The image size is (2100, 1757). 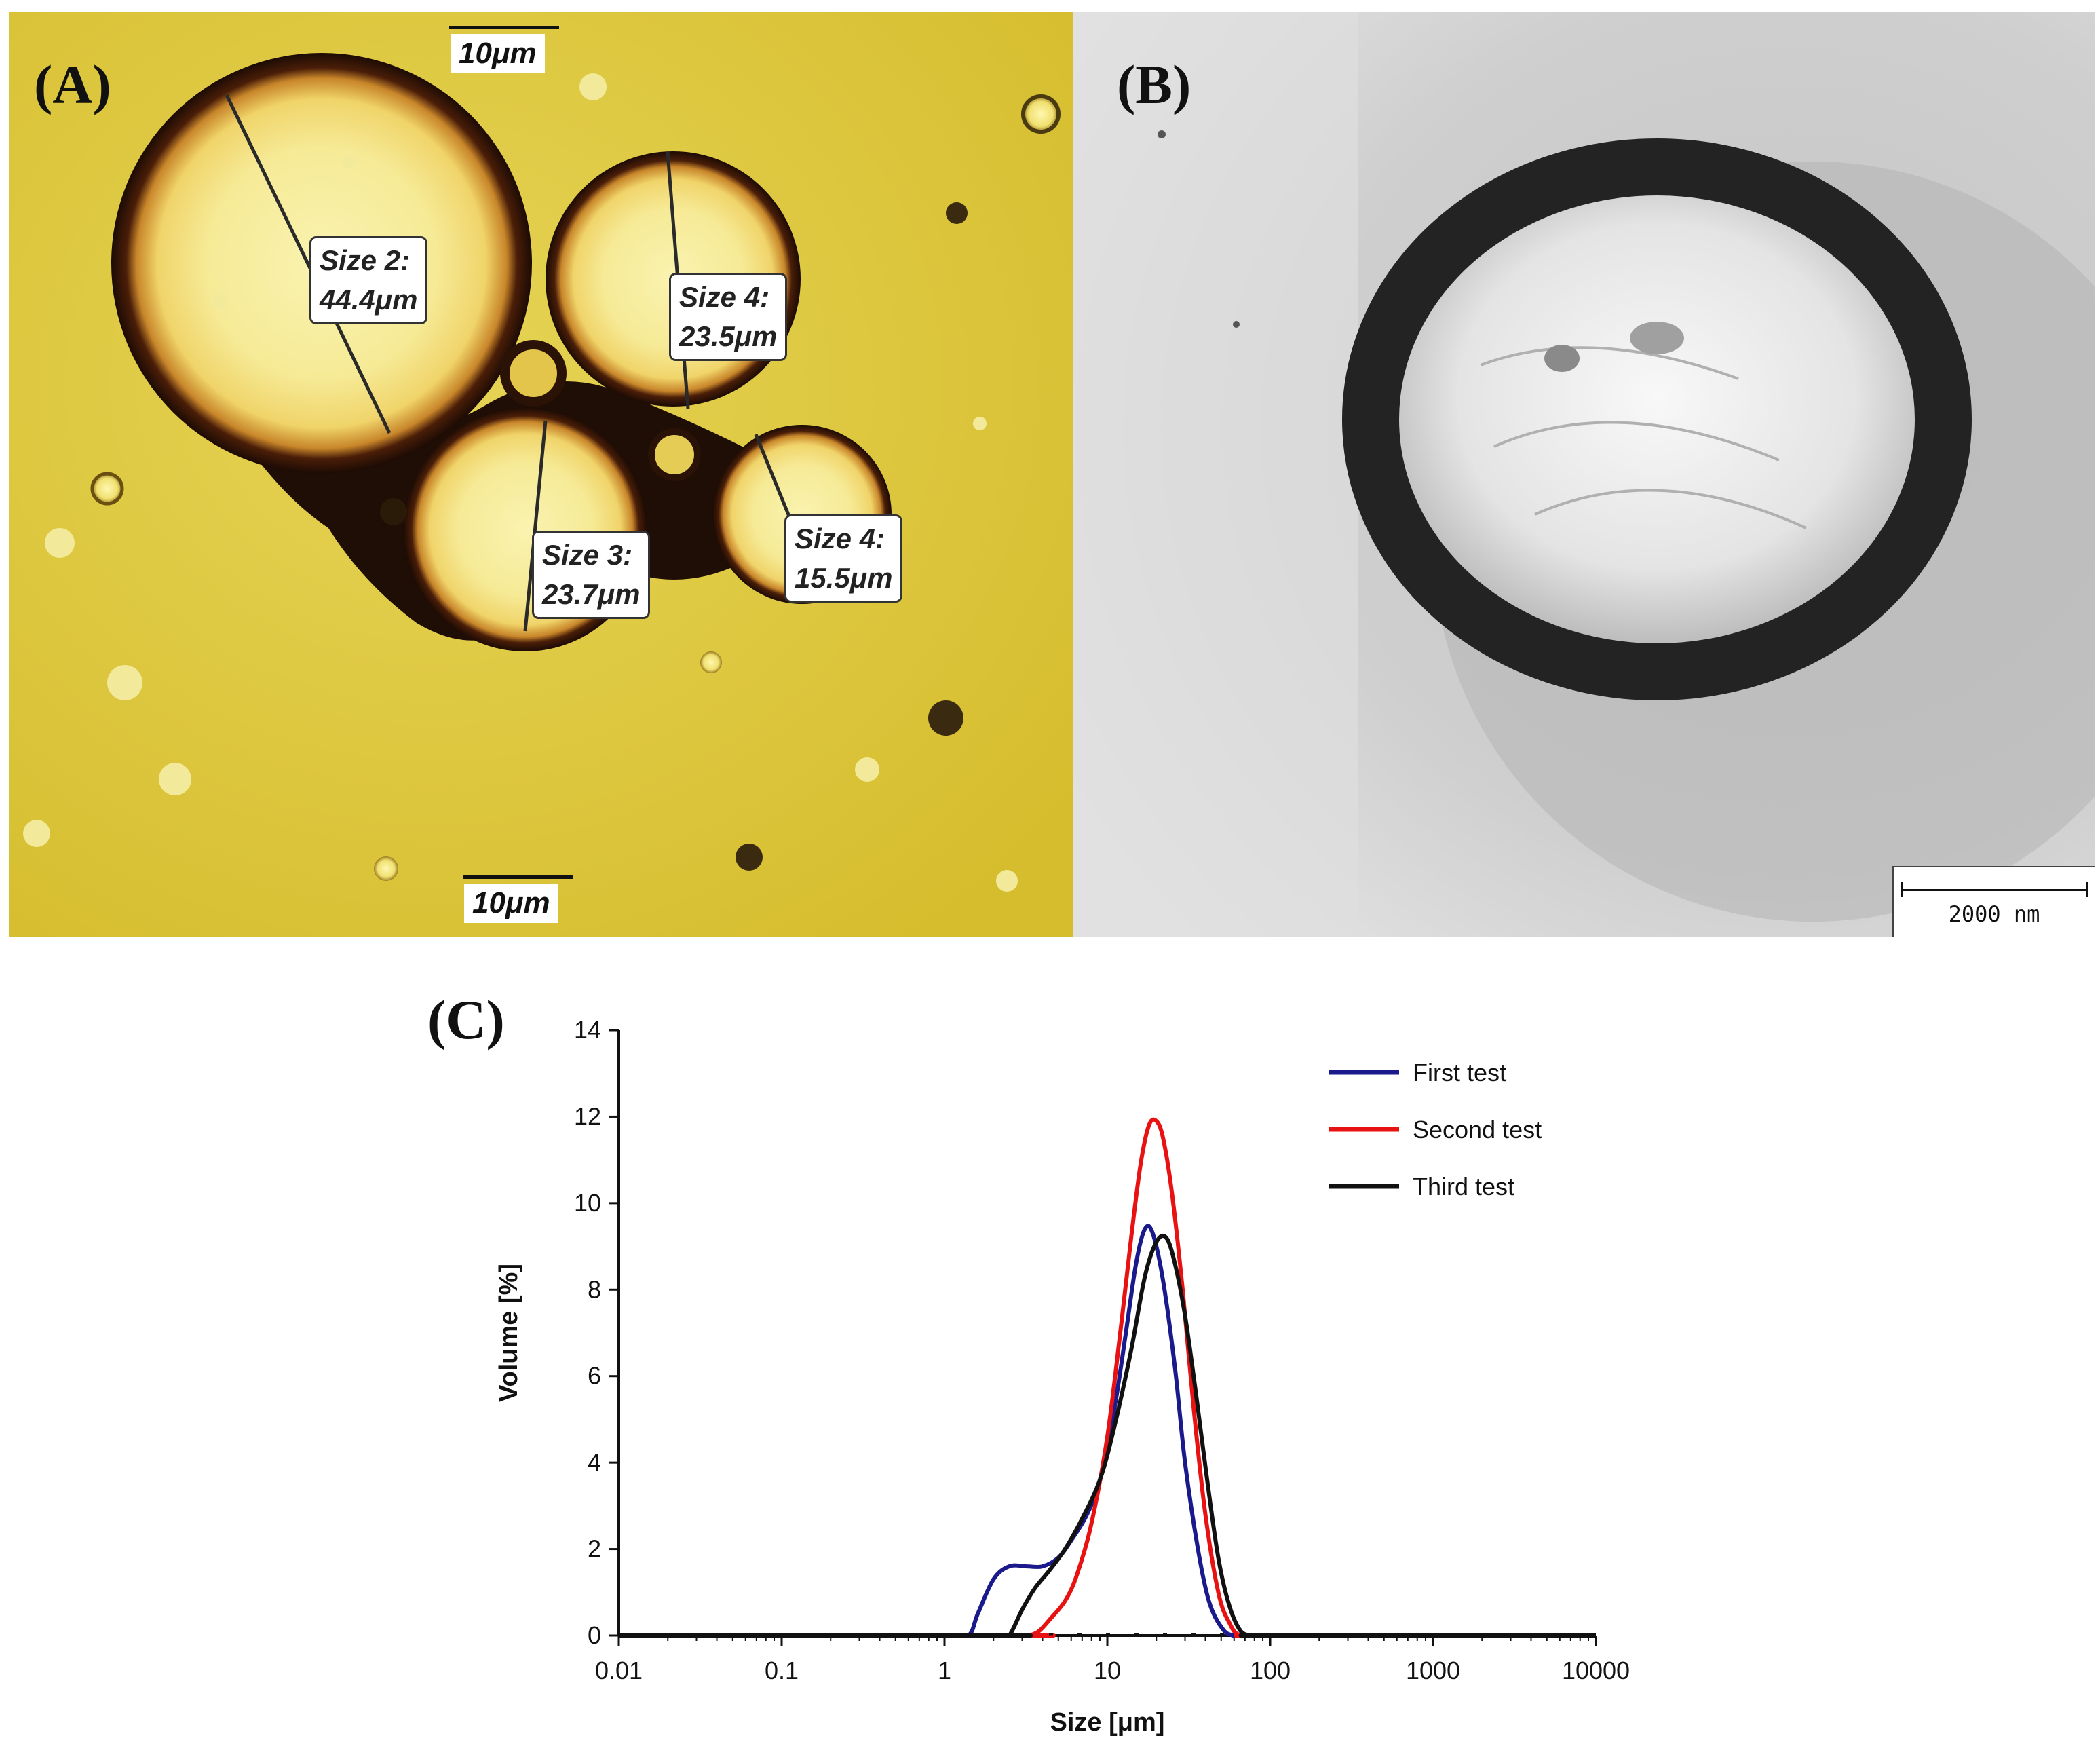 I want to click on y-tick-label: 4, so click(x=594, y=1462).